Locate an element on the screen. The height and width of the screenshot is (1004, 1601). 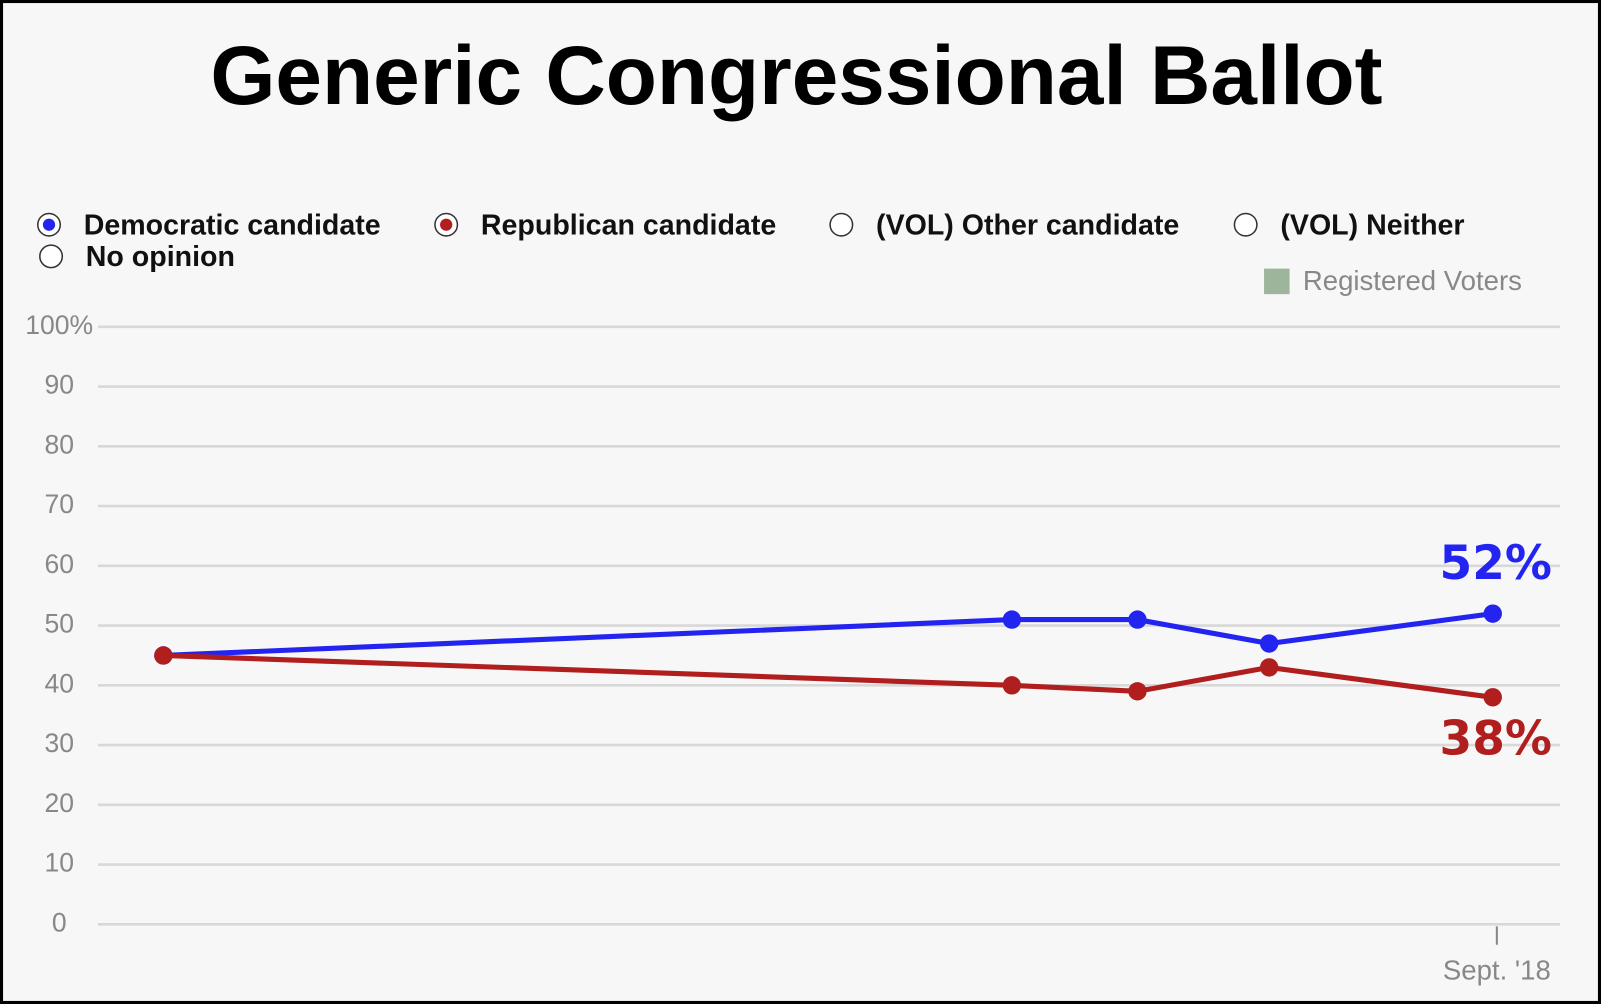
y-tick-label: 50 is located at coordinates (59, 624).